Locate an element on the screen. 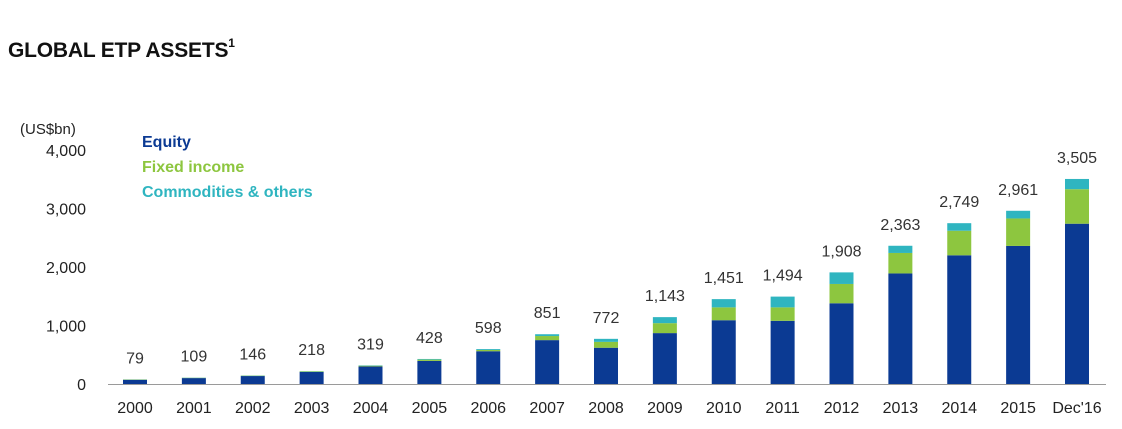  x-tick-label: 2004 is located at coordinates (371, 408).